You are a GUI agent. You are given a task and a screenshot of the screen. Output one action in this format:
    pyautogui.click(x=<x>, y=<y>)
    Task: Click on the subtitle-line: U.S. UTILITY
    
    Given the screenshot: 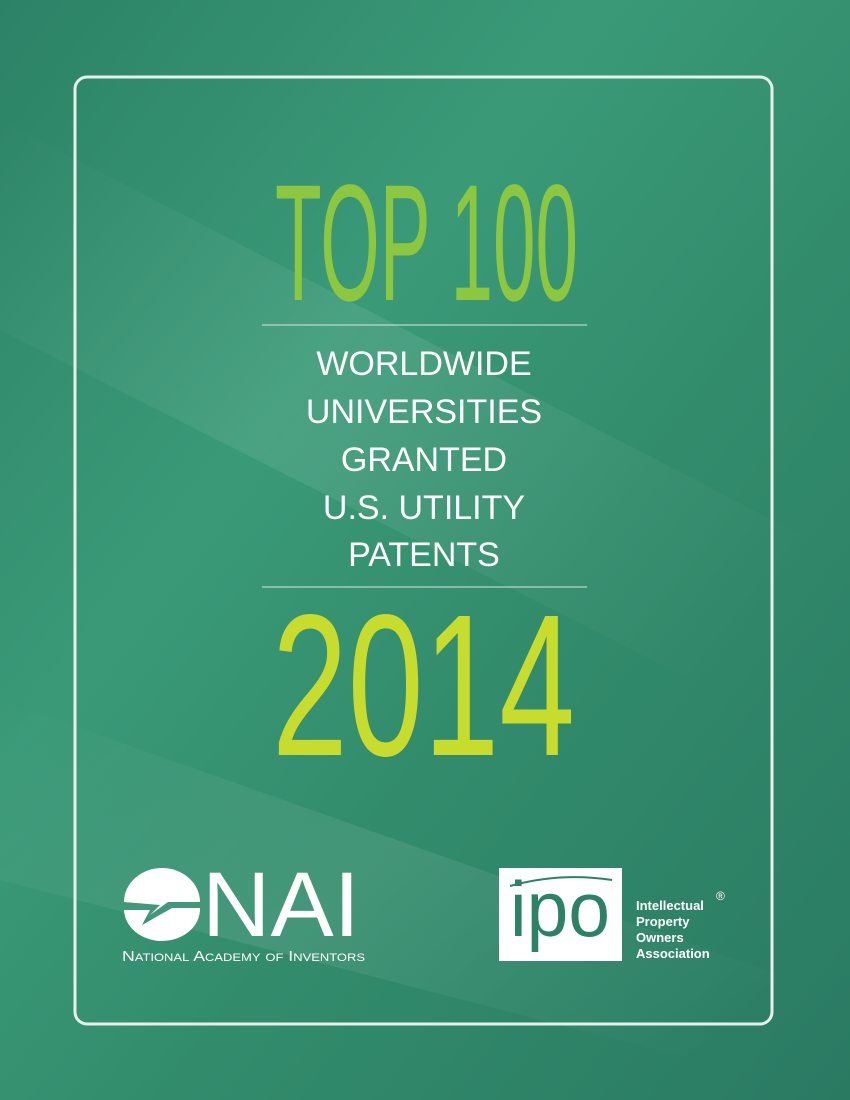 What is the action you would take?
    pyautogui.click(x=424, y=508)
    